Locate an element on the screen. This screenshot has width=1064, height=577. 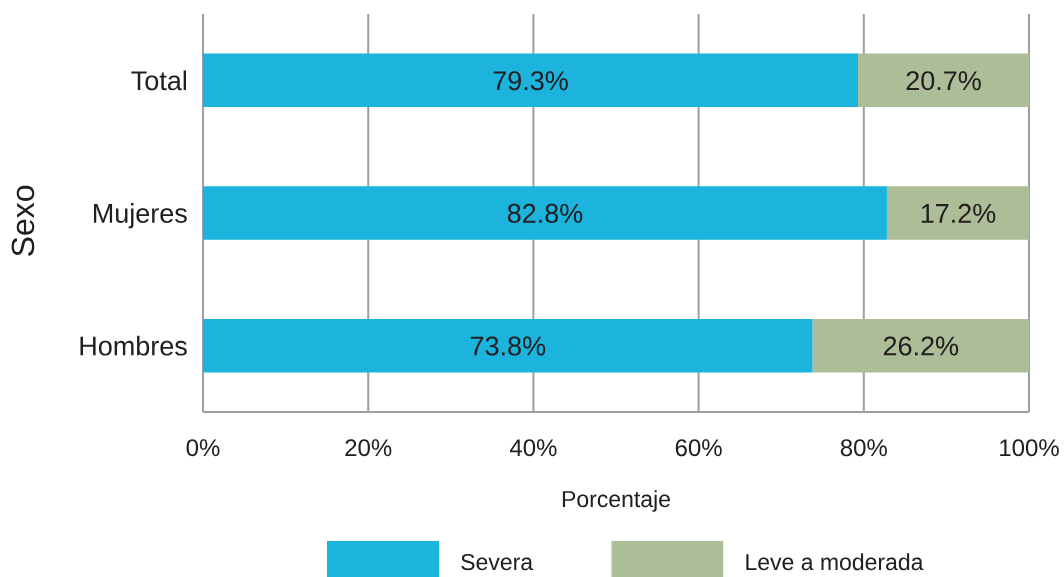
x-tick-label: 20% is located at coordinates (368, 448).